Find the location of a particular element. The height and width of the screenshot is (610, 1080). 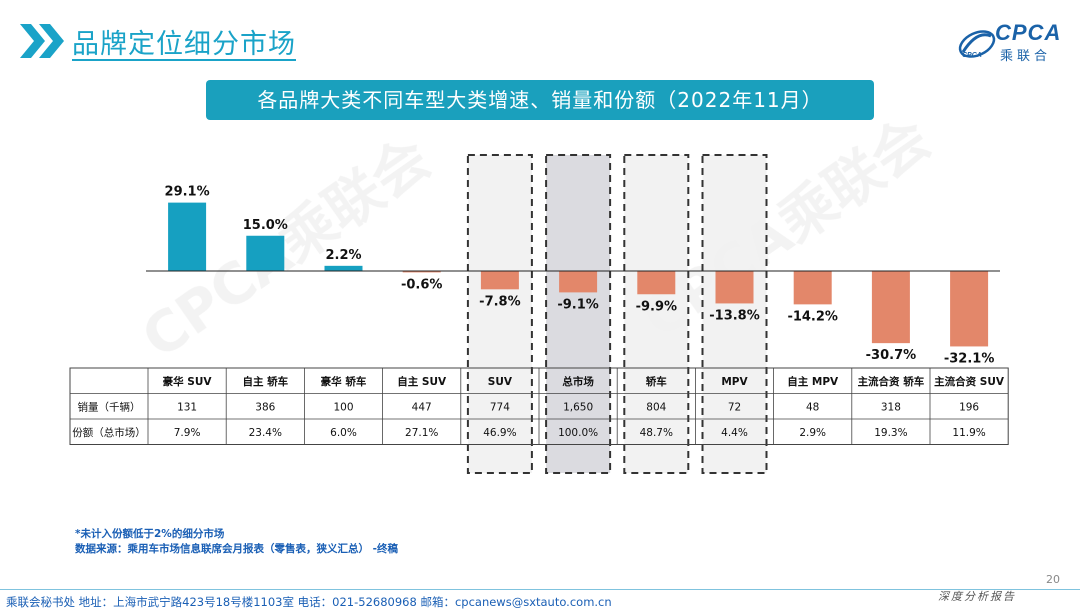

logo-text: CPCA is located at coordinates (1028, 32).